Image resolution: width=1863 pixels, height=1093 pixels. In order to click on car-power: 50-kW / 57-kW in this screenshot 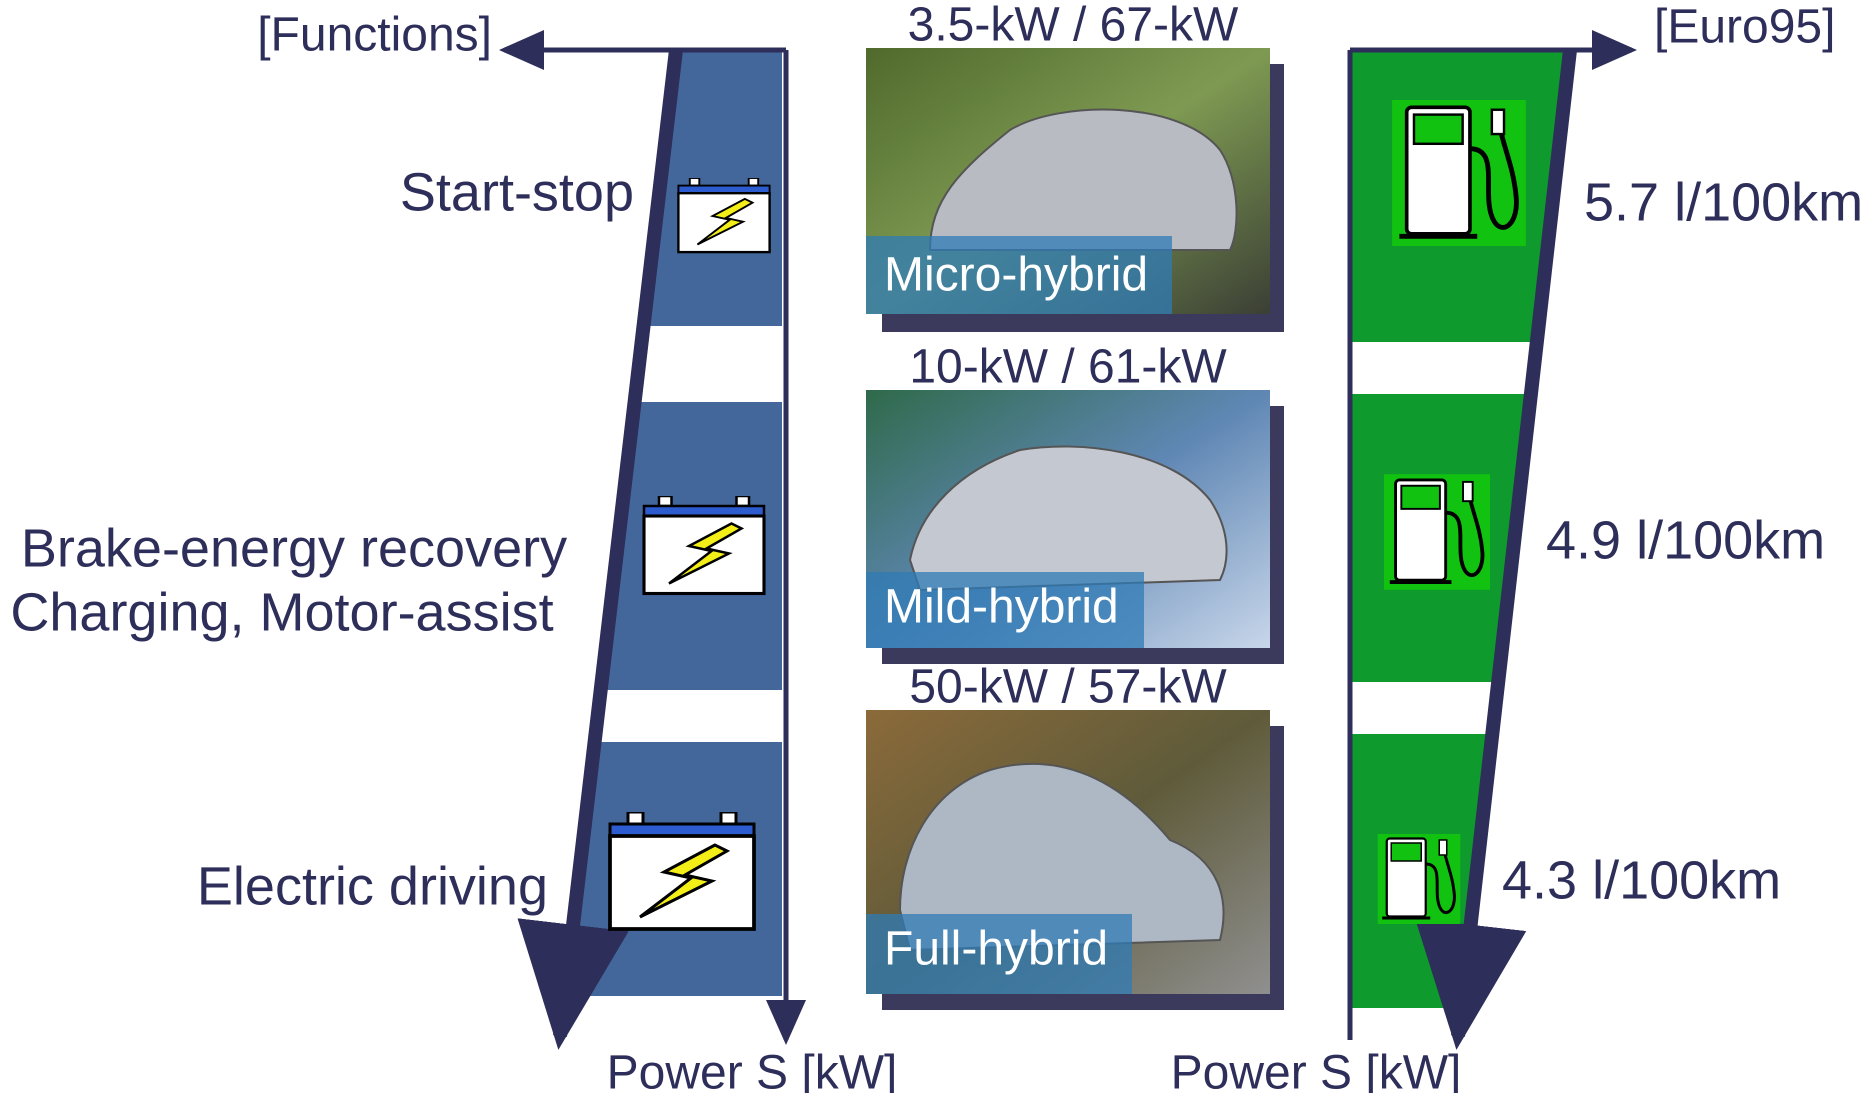, I will do `click(1068, 687)`.